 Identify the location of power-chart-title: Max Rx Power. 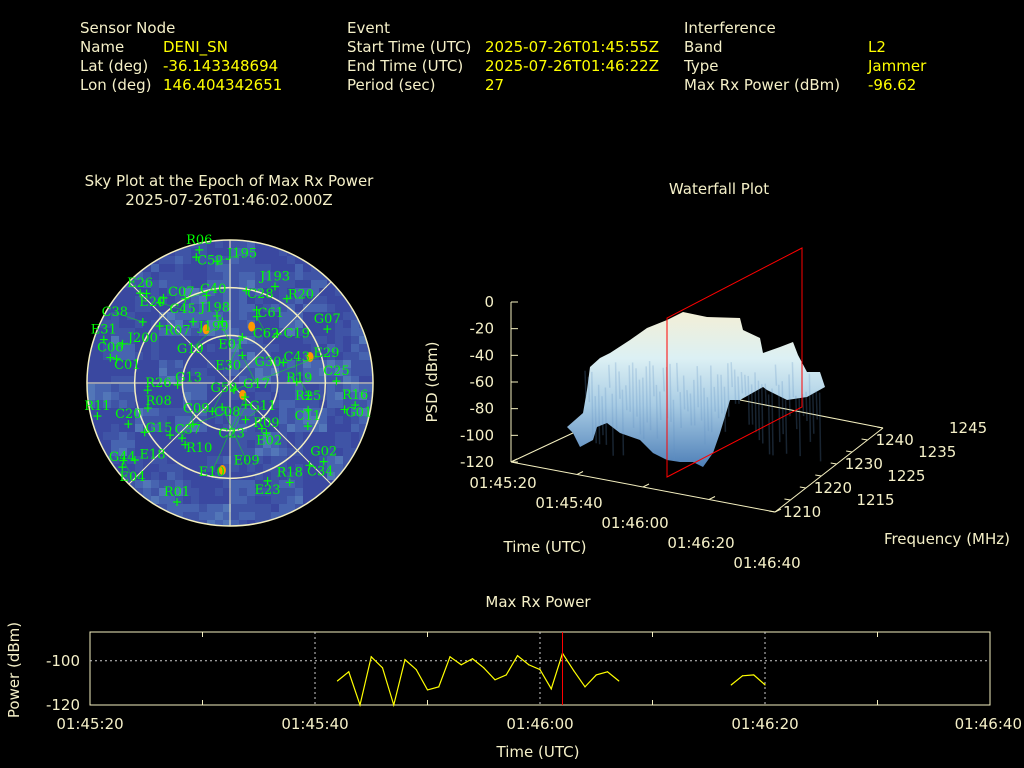
(538, 602).